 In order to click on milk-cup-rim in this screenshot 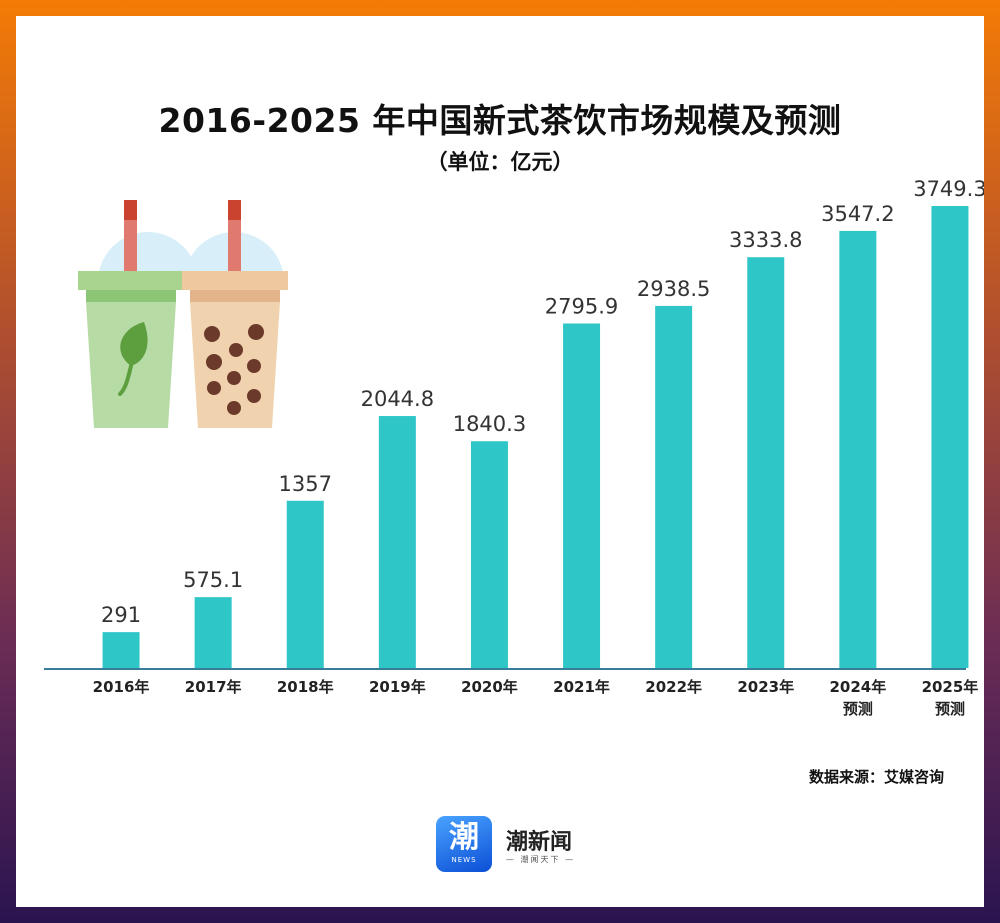, I will do `click(235, 296)`.